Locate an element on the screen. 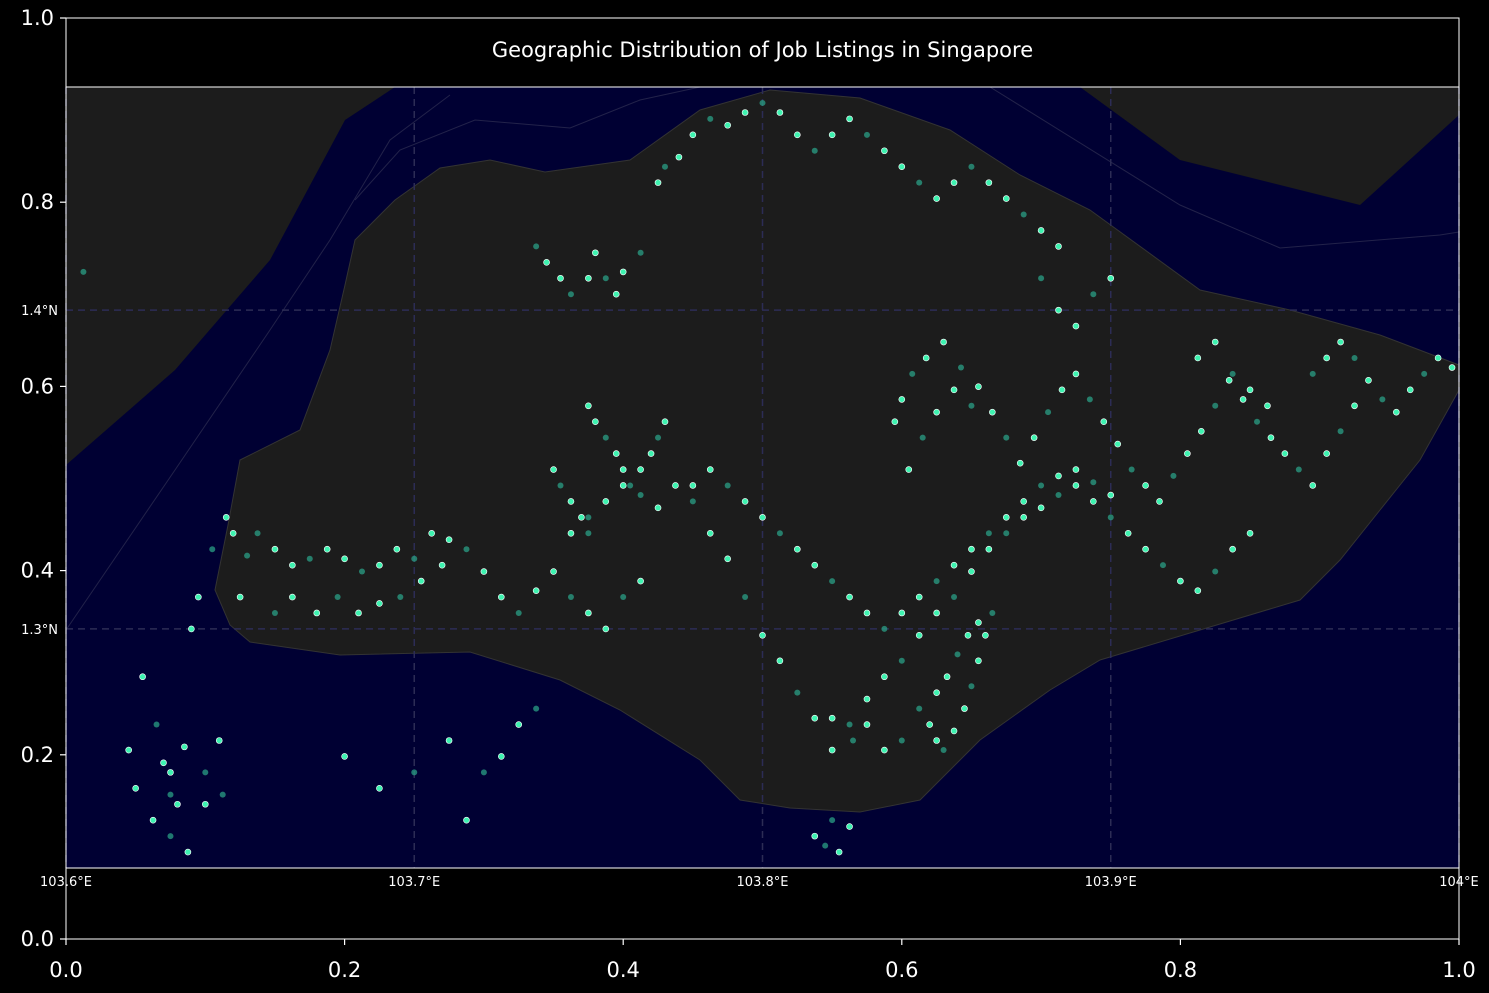  lat-label: 1.4°N is located at coordinates (39, 311).